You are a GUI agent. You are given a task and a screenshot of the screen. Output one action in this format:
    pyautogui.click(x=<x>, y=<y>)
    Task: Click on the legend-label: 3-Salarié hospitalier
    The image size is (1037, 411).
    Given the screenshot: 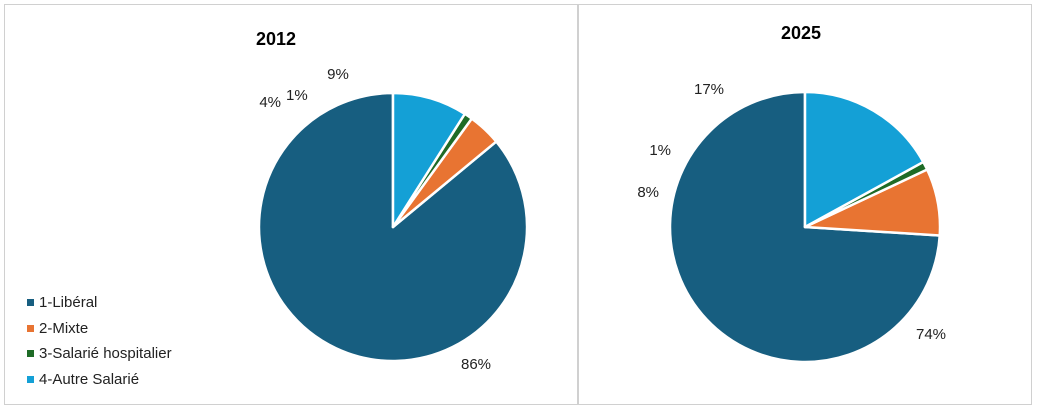 What is the action you would take?
    pyautogui.click(x=105, y=354)
    